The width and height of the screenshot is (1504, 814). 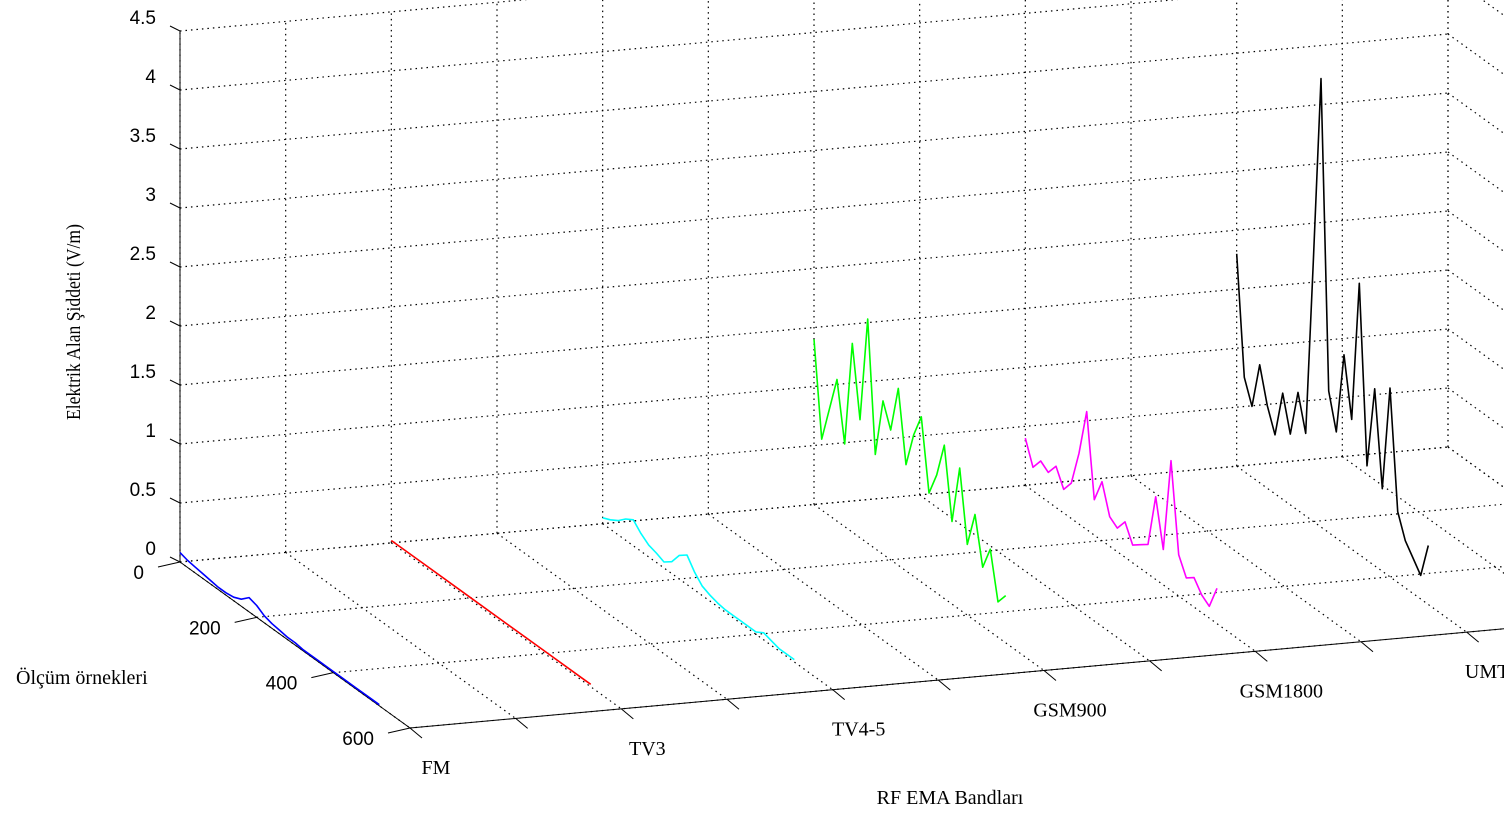 I want to click on z-tick-label: 0.5, so click(x=143, y=490).